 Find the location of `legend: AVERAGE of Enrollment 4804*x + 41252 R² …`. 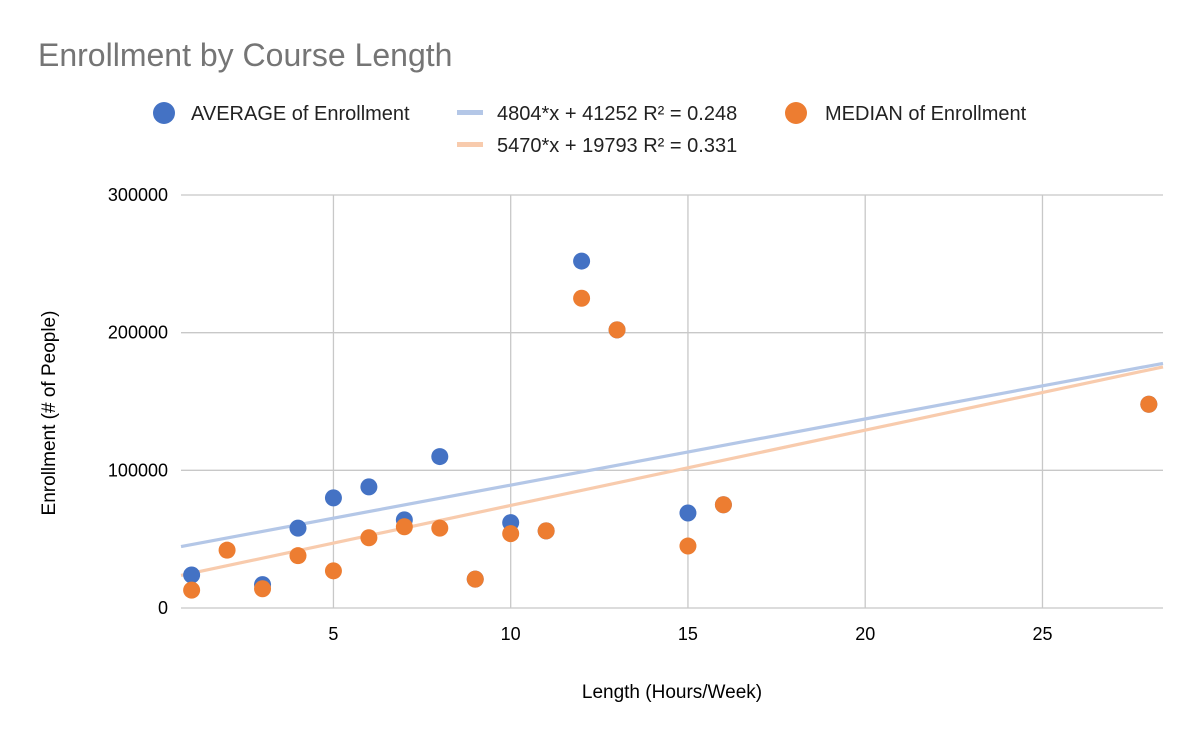

legend: AVERAGE of Enrollment 4804*x + 41252 R² … is located at coordinates (590, 129).